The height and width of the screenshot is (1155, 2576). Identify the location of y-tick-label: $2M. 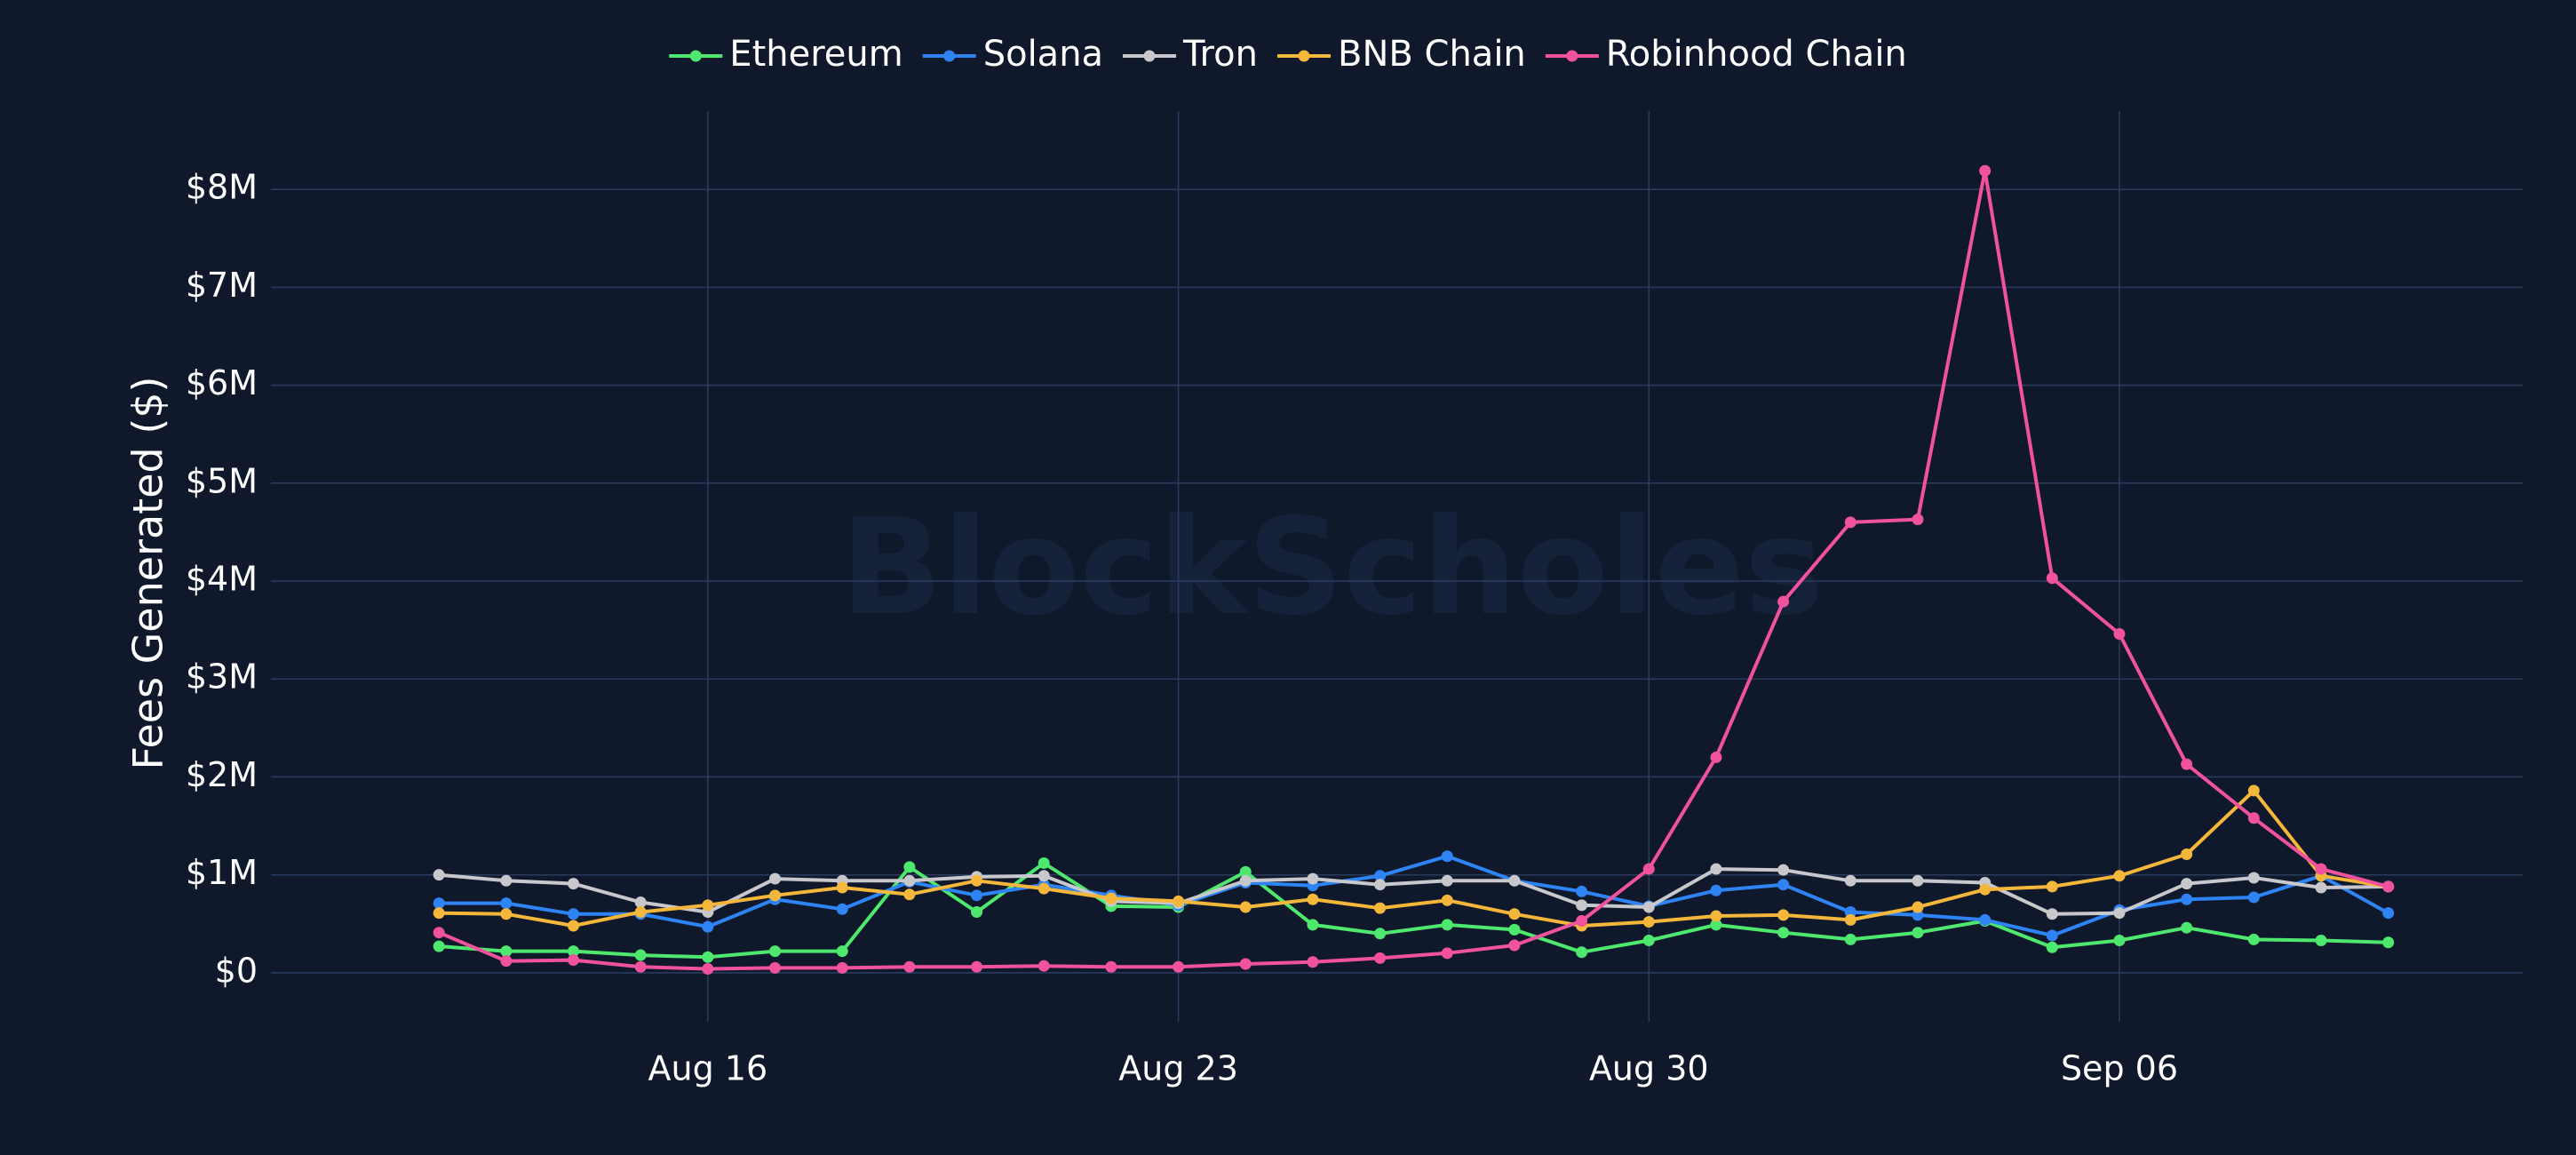
(222, 774).